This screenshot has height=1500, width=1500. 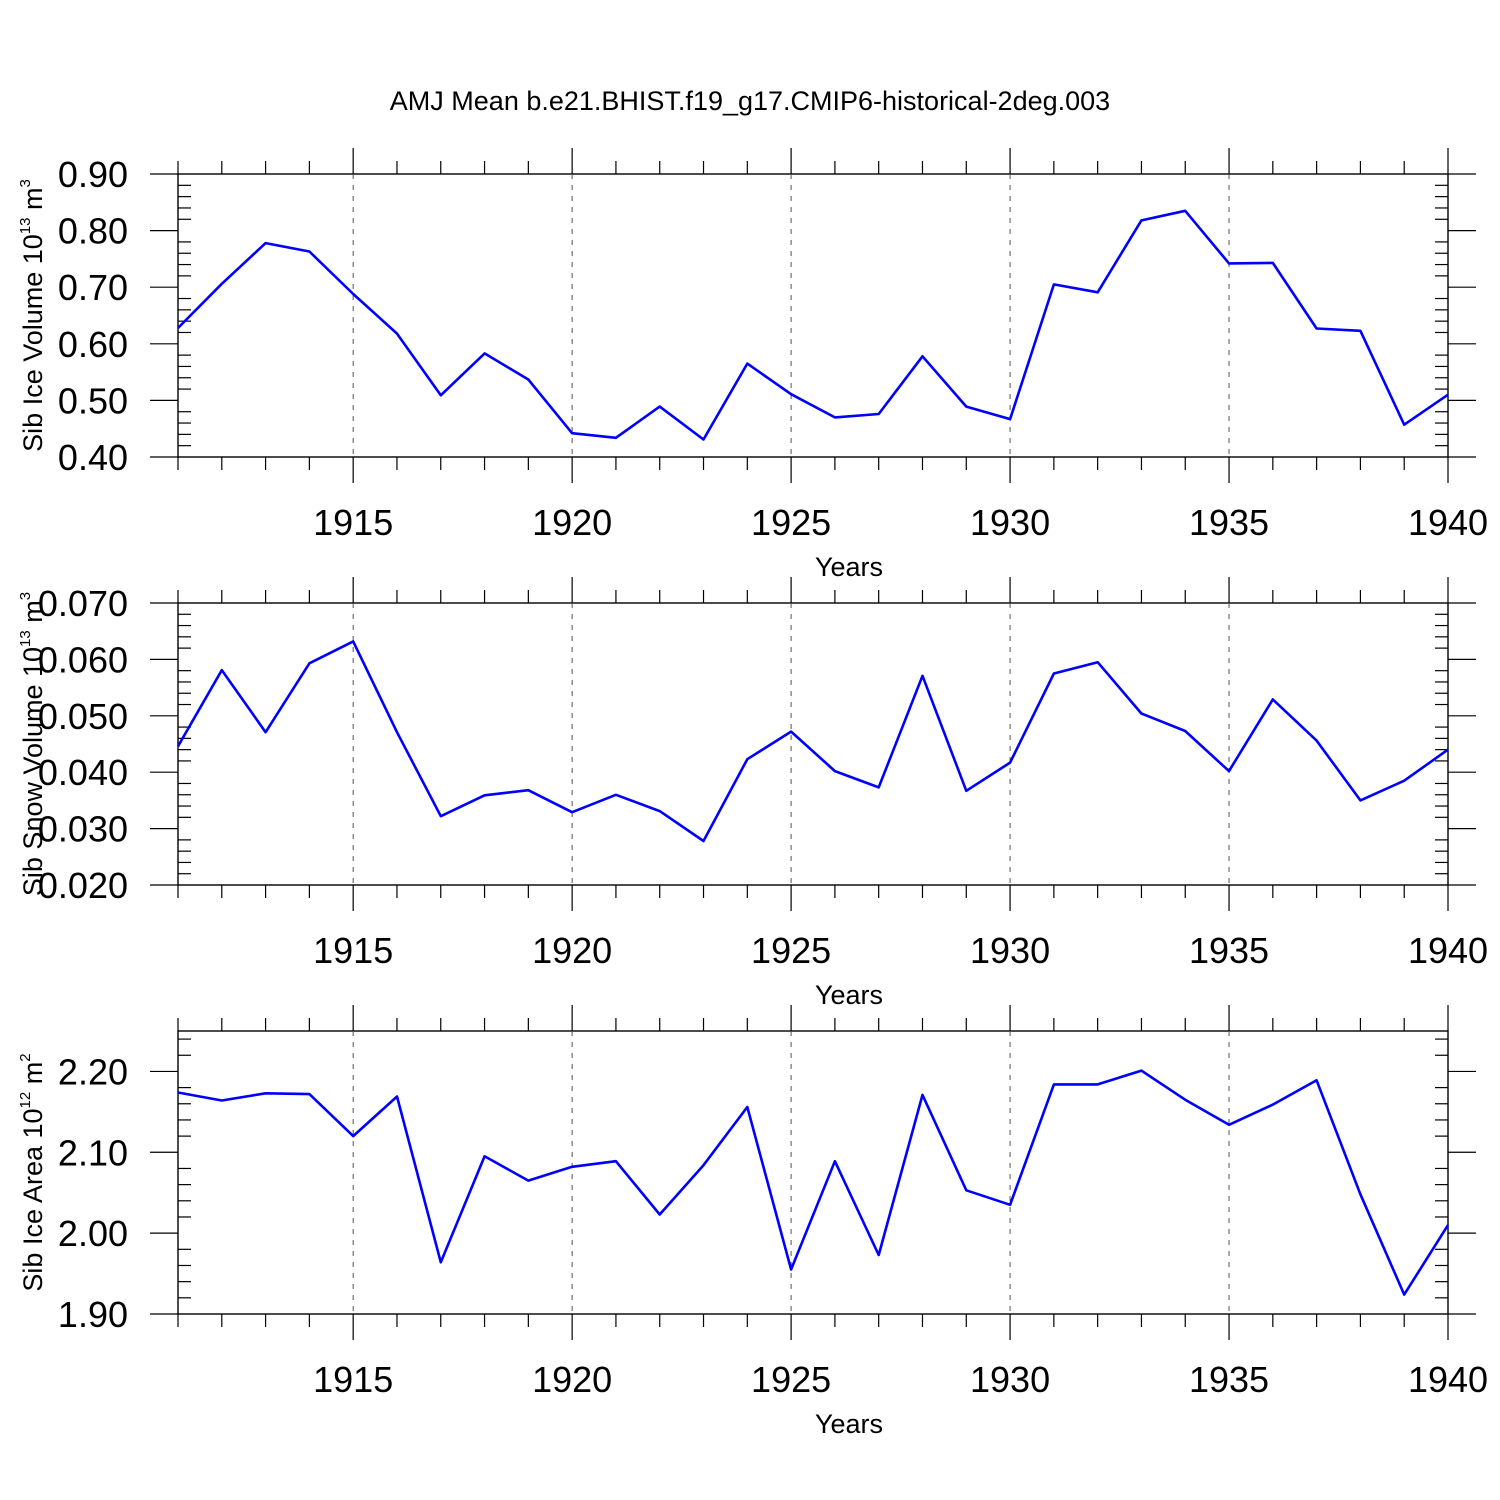 I want to click on y-tick-label: 2.00, so click(x=93, y=1233).